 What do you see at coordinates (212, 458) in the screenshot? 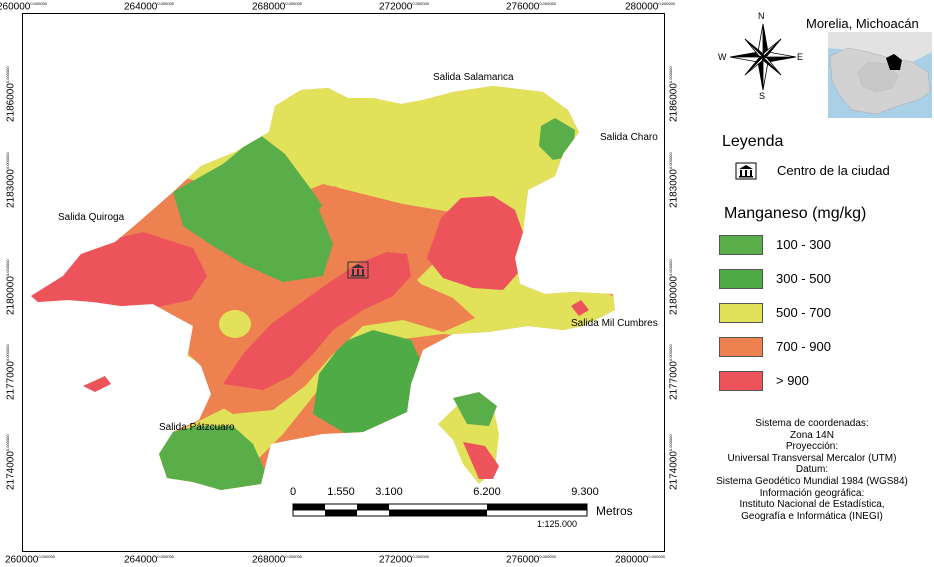
I see `zone-green-patzcuaro` at bounding box center [212, 458].